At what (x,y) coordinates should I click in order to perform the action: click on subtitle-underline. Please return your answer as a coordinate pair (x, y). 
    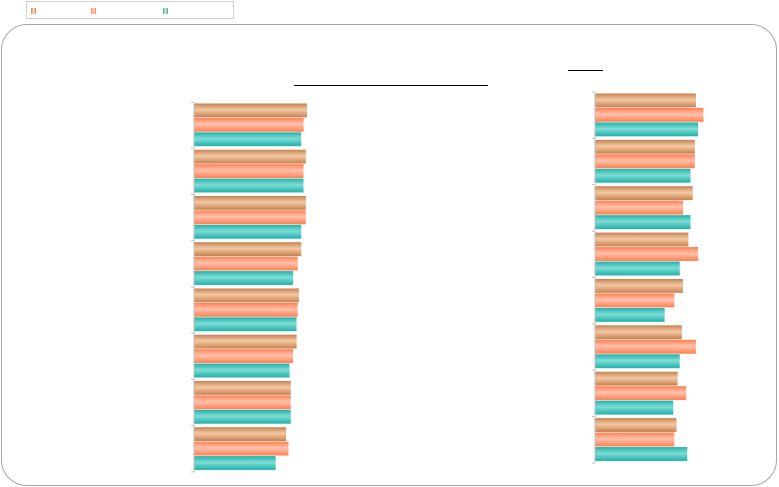
    Looking at the image, I should click on (585, 70).